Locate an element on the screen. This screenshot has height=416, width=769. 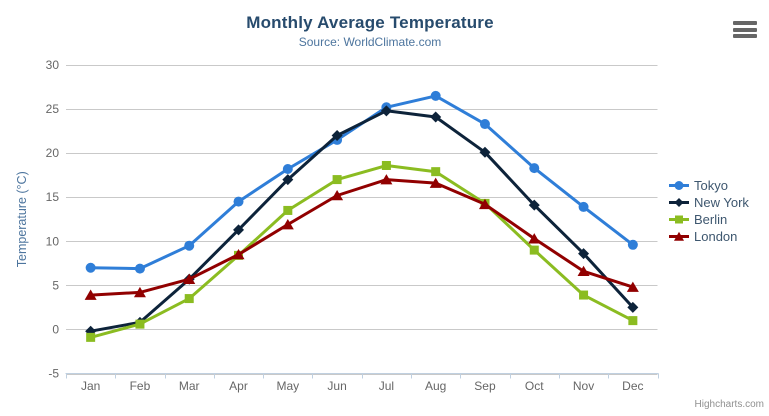
point-berlin-jul is located at coordinates (386, 165).